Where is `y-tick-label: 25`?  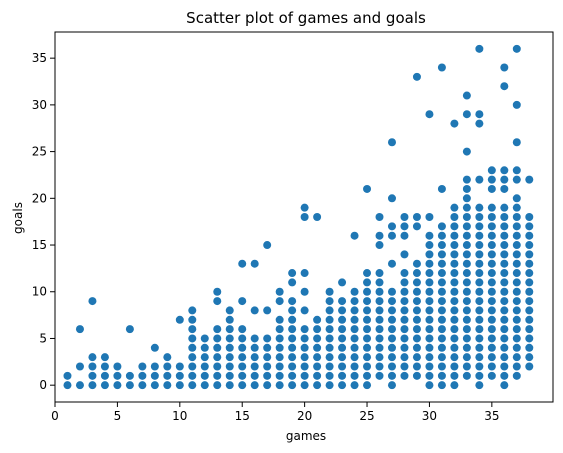 y-tick-label: 25 is located at coordinates (39, 152).